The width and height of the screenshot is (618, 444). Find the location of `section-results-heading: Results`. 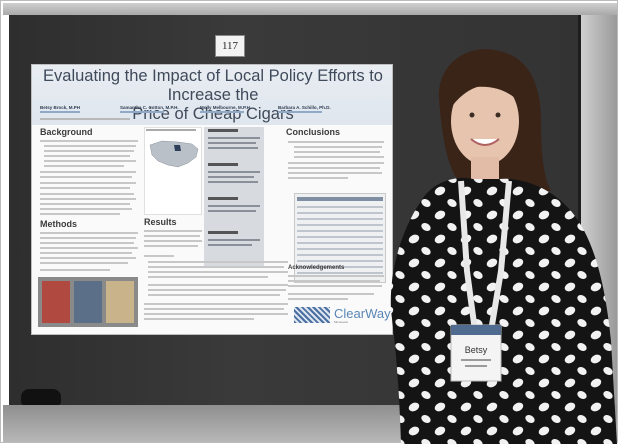

section-results-heading: Results is located at coordinates (160, 222).